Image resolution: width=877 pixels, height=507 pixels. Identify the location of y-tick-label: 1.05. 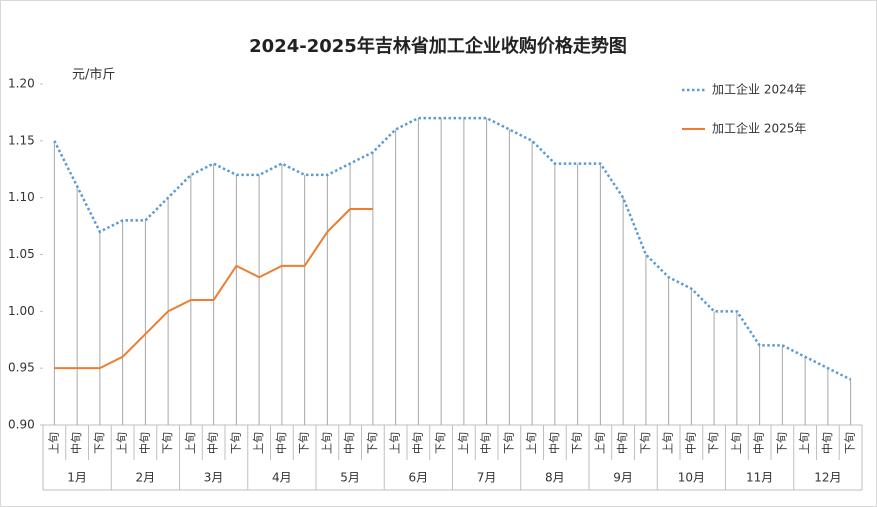
(21, 254).